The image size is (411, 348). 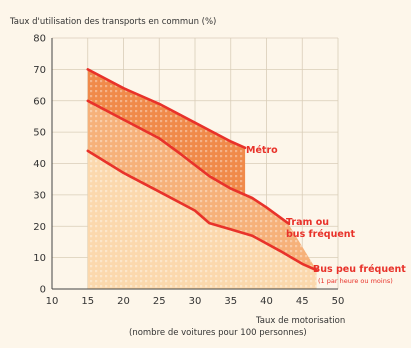 What do you see at coordinates (300, 321) in the screenshot?
I see `x-axis-title-line1: Taux de motorisation` at bounding box center [300, 321].